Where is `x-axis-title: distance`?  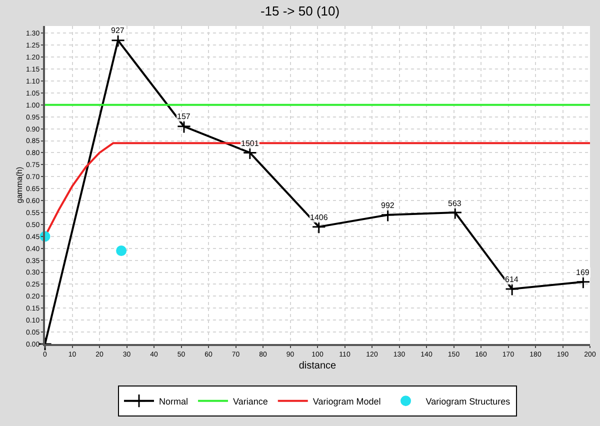
x-axis-title: distance is located at coordinates (317, 366).